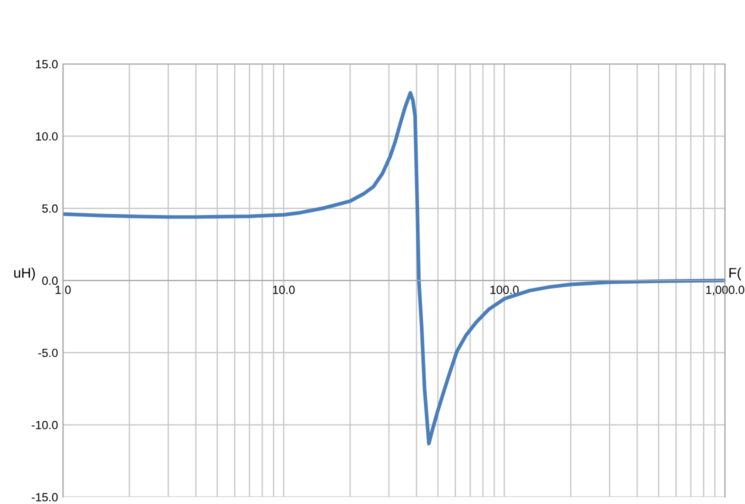 The image size is (745, 504). Describe the element at coordinates (504, 290) in the screenshot. I see `x-tick-label: 100.0` at that location.